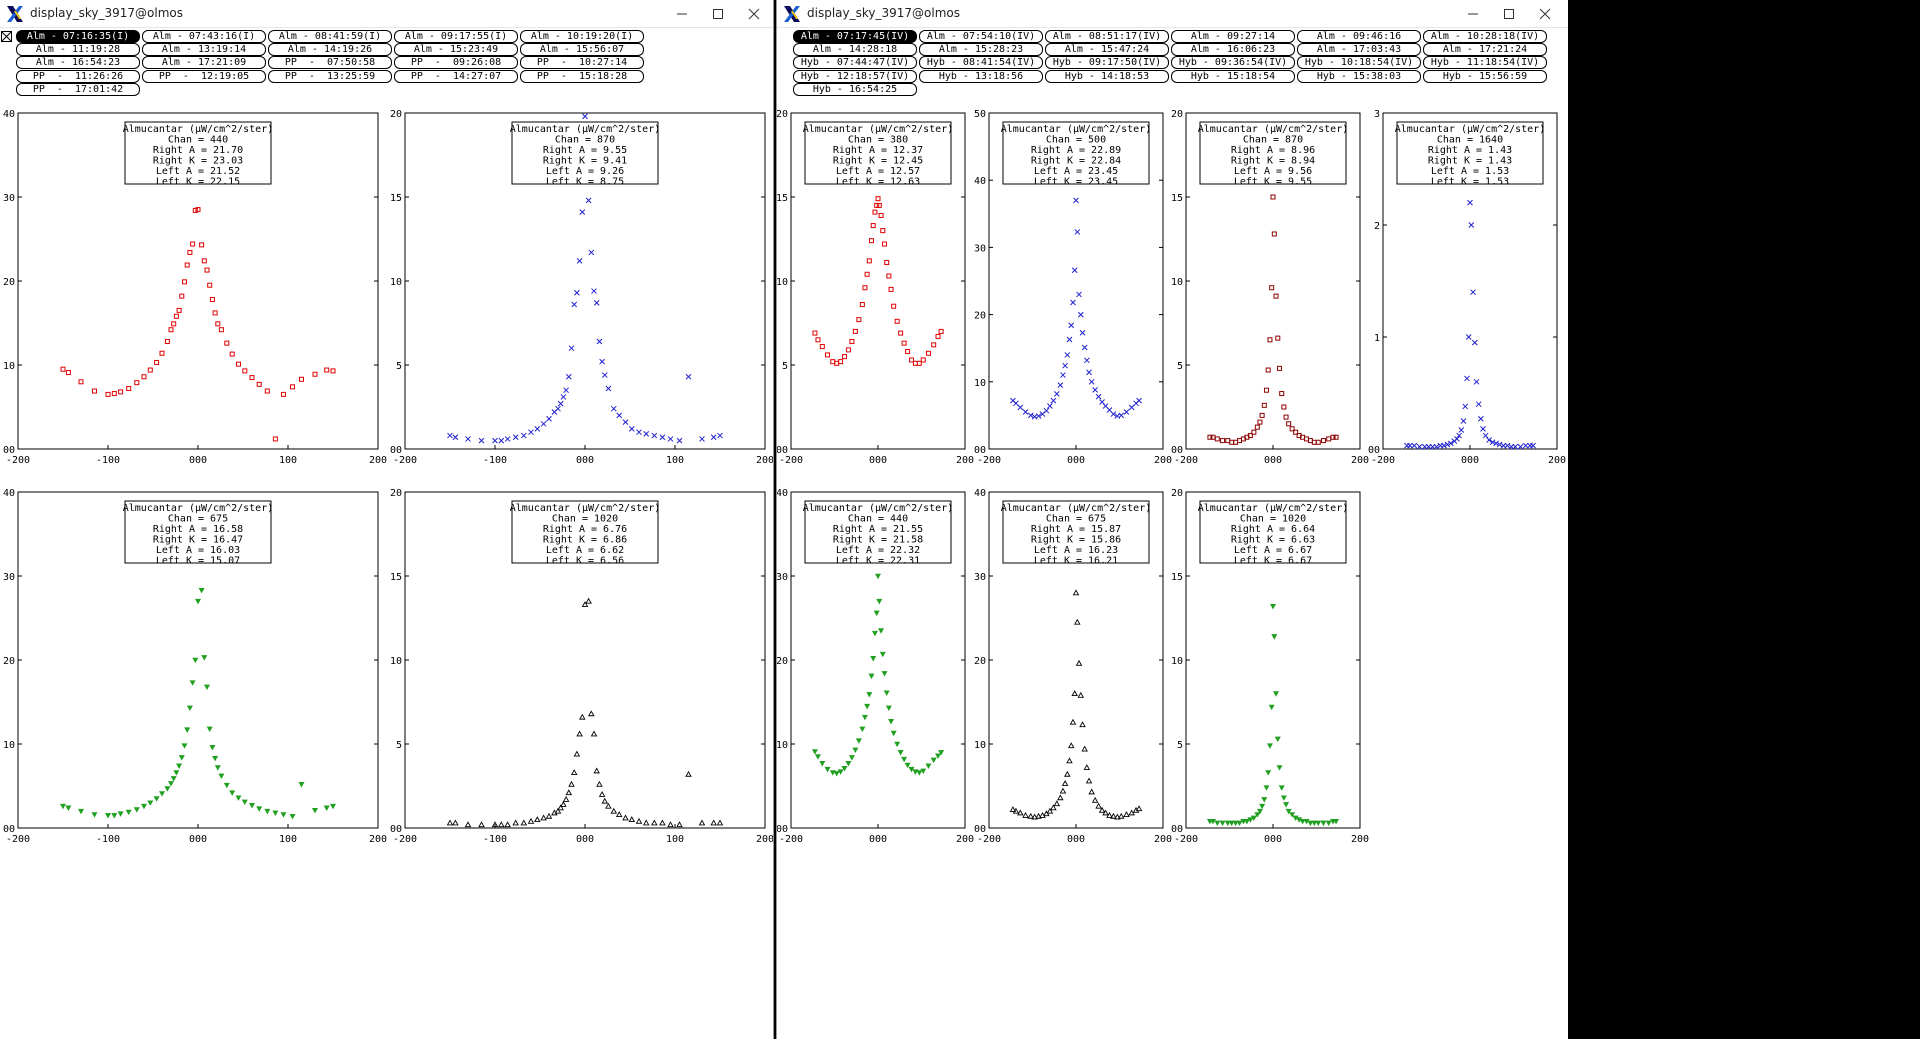 Image resolution: width=1920 pixels, height=1039 pixels. I want to click on time-button: Alm - 07:43:16(I), so click(204, 36).